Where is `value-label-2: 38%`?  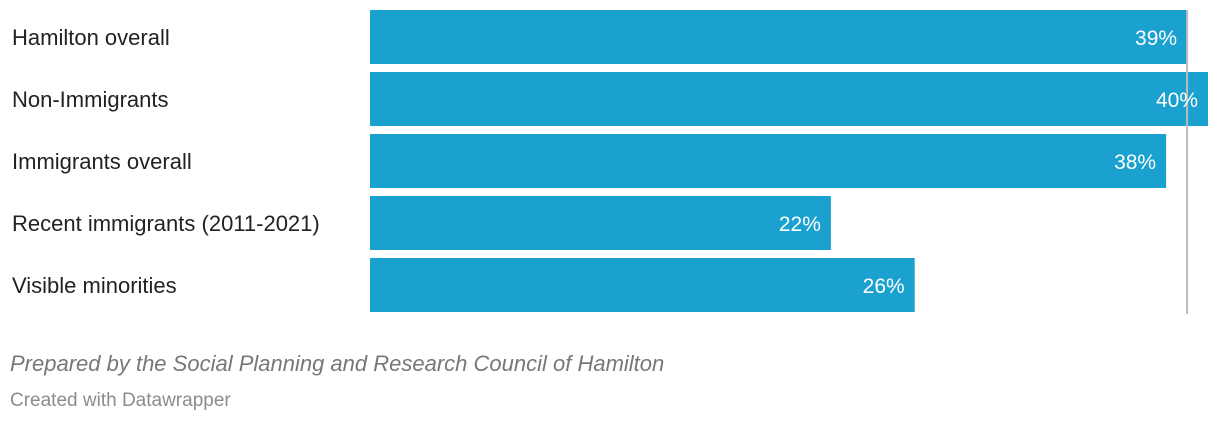 value-label-2: 38% is located at coordinates (1135, 162).